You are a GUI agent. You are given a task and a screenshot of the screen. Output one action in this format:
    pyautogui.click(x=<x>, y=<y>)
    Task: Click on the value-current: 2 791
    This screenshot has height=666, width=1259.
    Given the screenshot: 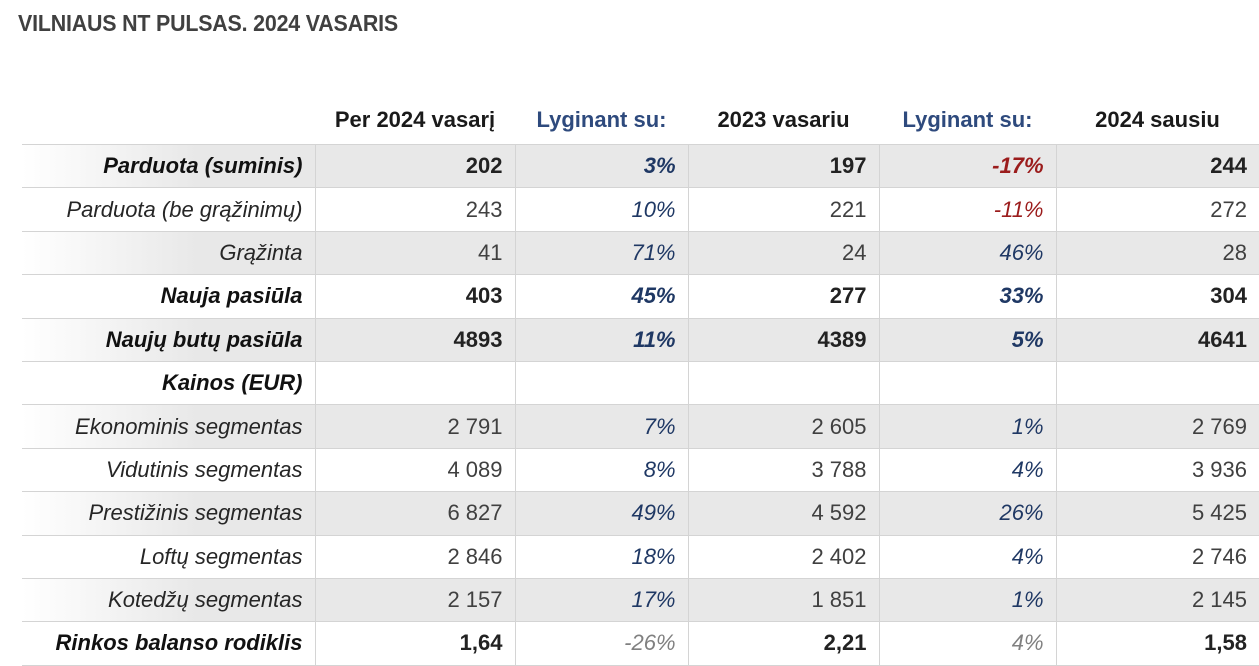 What is the action you would take?
    pyautogui.click(x=414, y=426)
    